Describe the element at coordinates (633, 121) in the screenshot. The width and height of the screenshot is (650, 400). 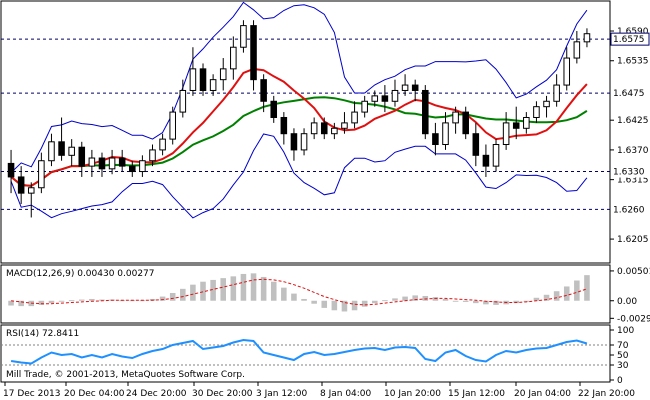
I see `price-tick-label: 1.6425` at that location.